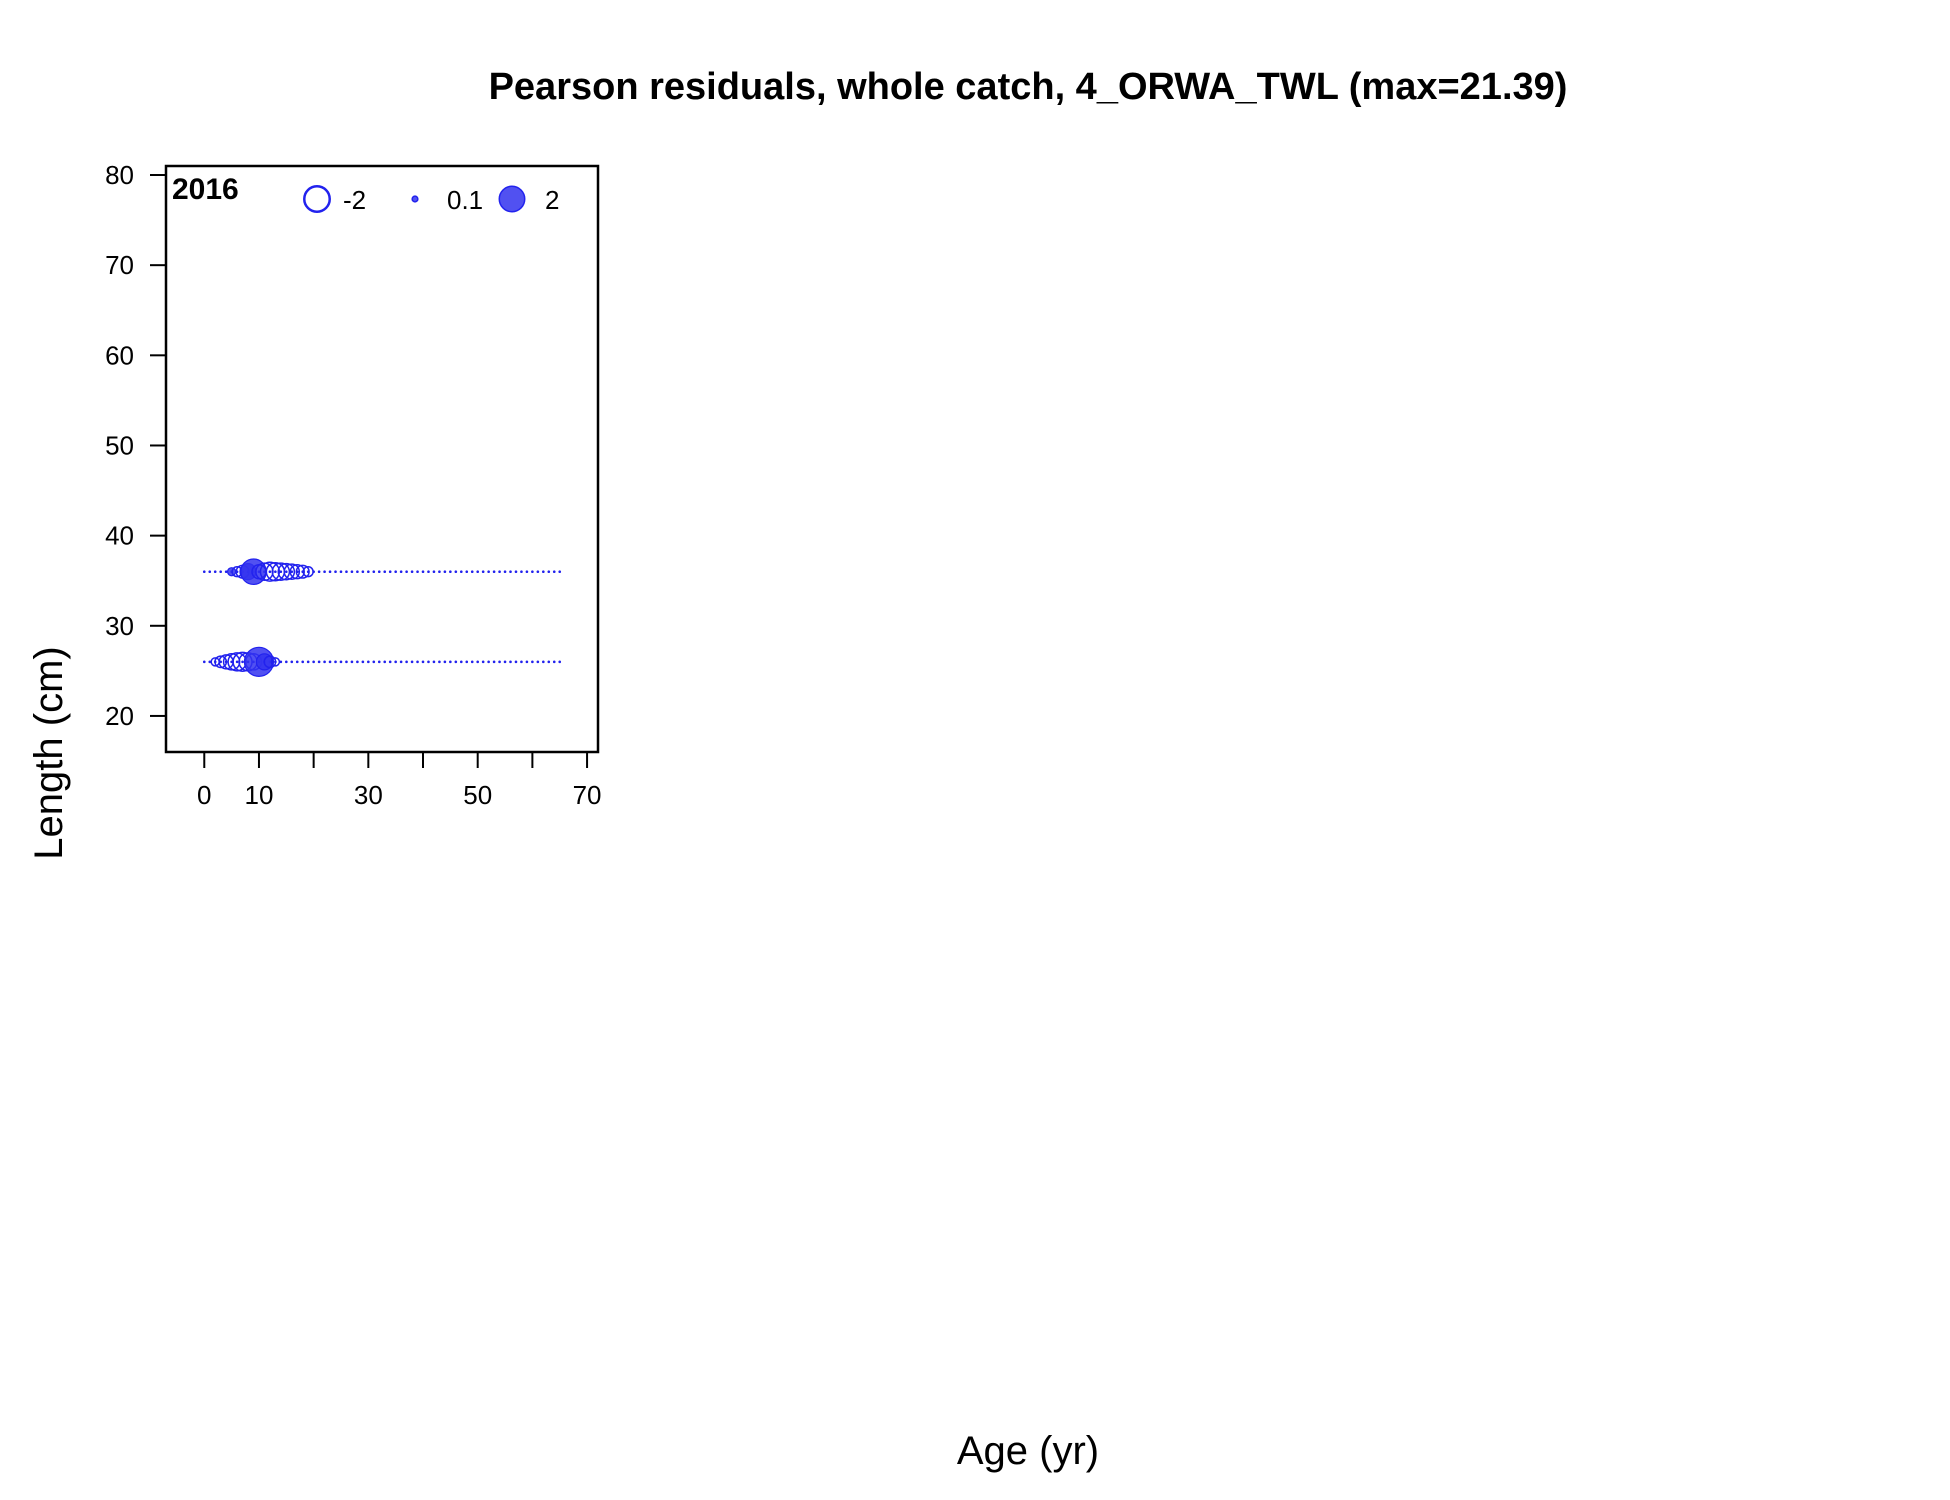 Image resolution: width=1950 pixels, height=1500 pixels. Describe the element at coordinates (119, 445) in the screenshot. I see `y-tick-label: 50` at that location.